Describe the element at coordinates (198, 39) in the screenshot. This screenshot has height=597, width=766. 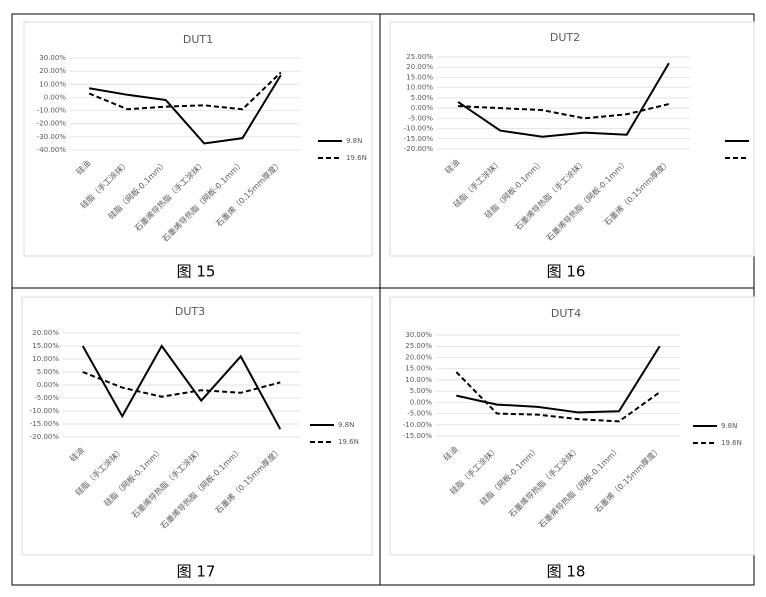
I see `chart-title: DUT1` at that location.